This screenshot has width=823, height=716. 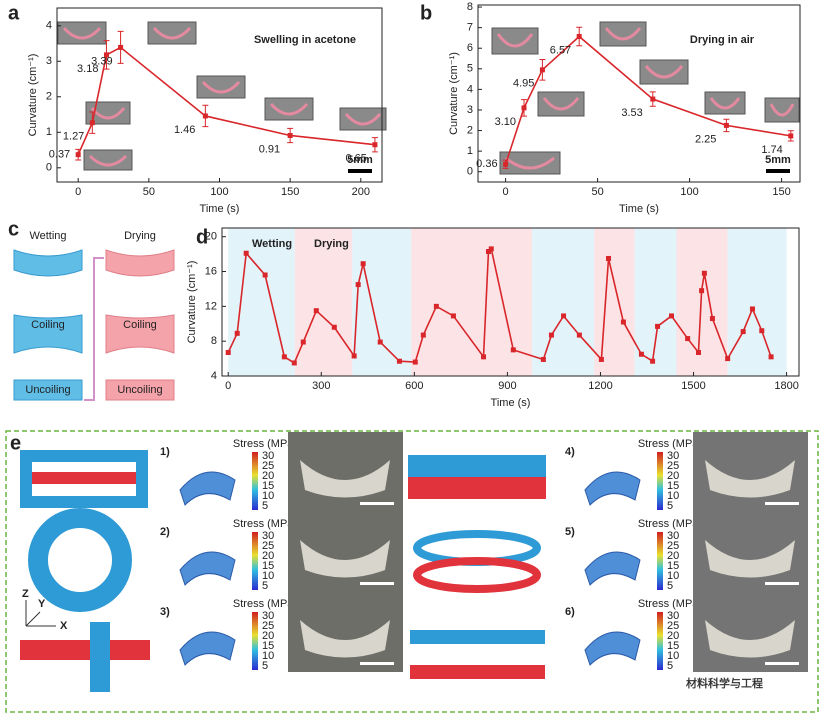 What do you see at coordinates (165, 452) in the screenshot?
I see `item-label: 1)` at bounding box center [165, 452].